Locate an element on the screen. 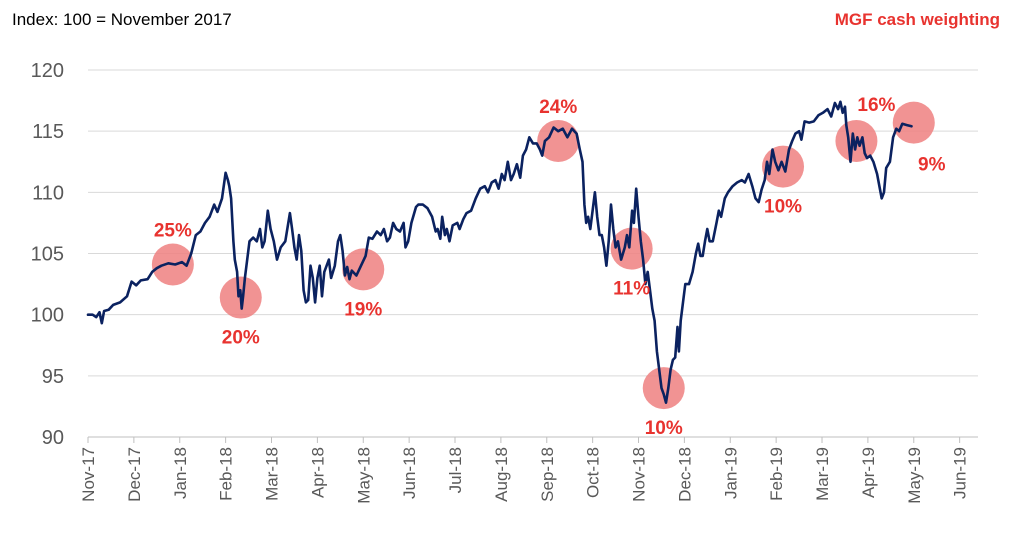  y-tick-label: 115 is located at coordinates (48, 132).